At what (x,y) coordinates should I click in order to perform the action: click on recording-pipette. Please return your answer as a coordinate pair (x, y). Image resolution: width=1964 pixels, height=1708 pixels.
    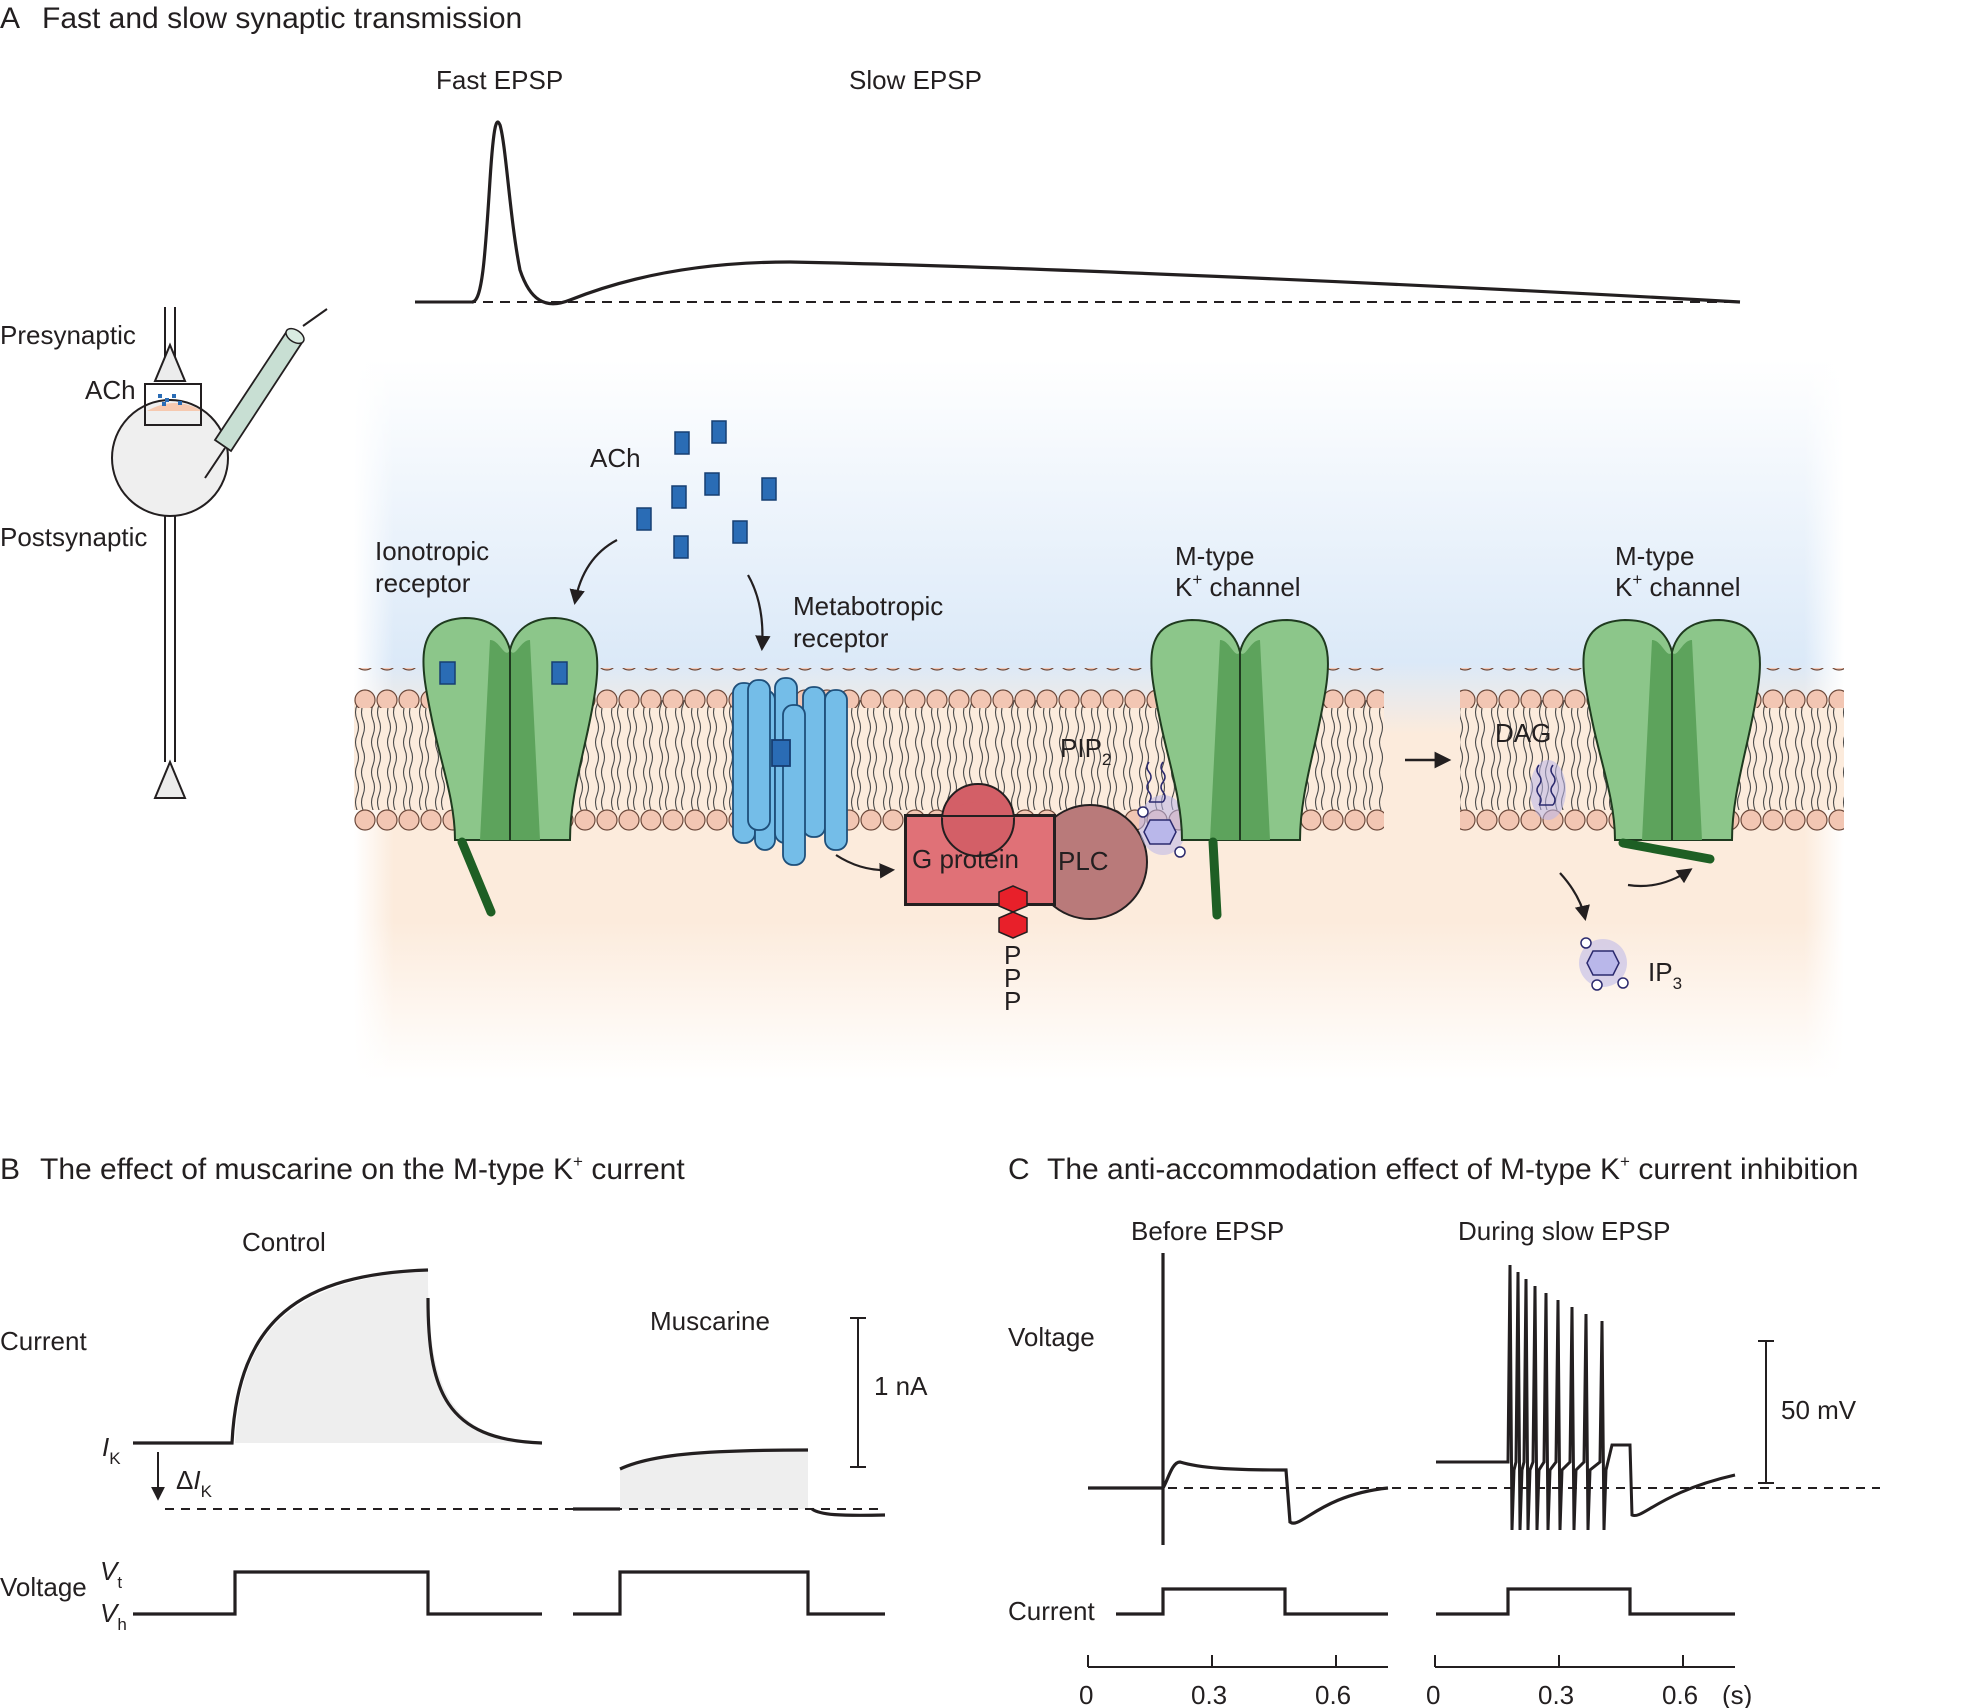
    Looking at the image, I should click on (259, 391).